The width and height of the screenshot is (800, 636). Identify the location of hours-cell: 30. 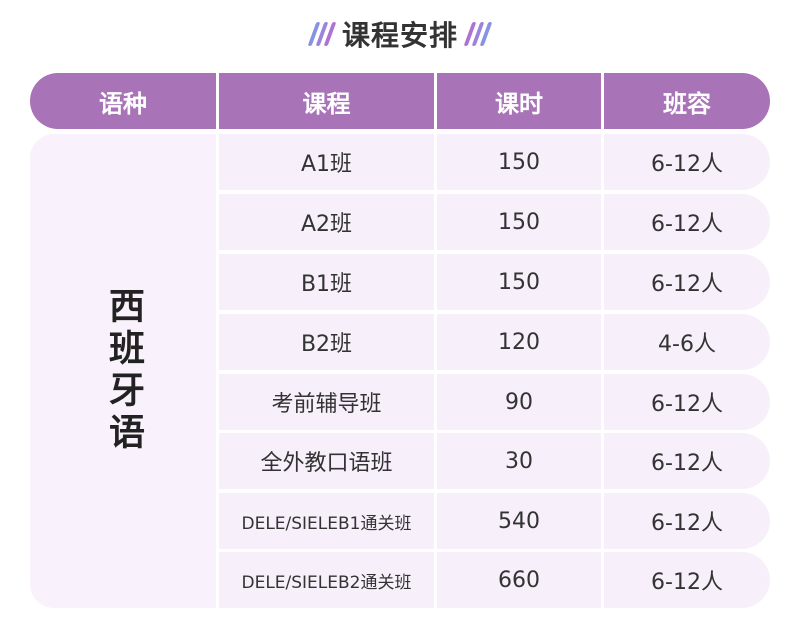
(517, 461).